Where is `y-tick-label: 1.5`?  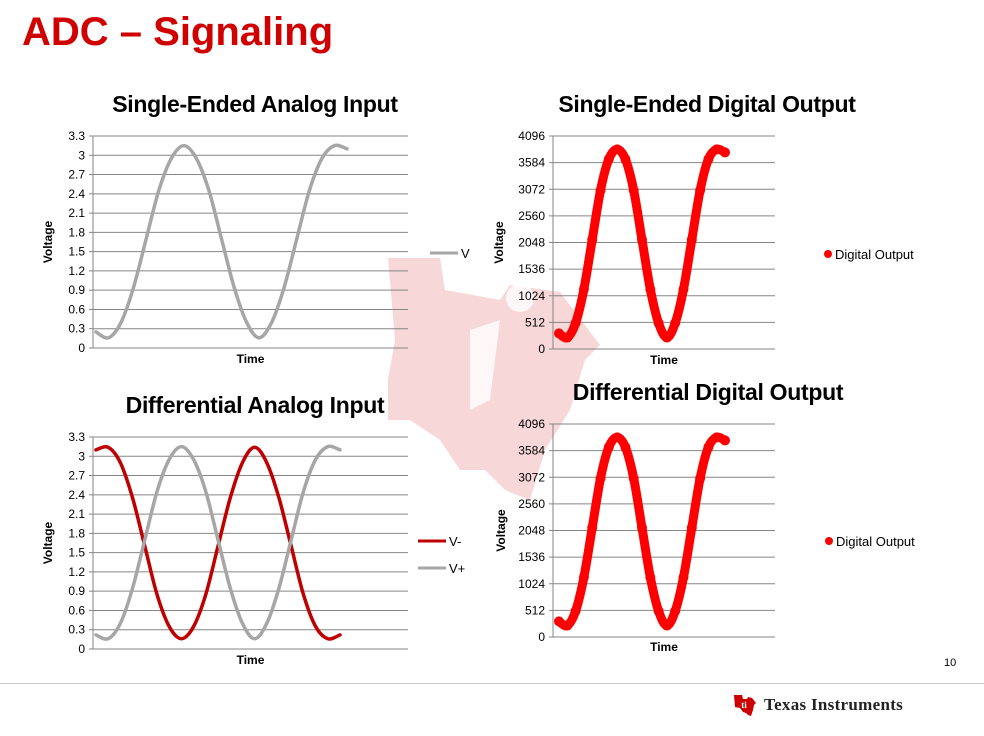
y-tick-label: 1.5 is located at coordinates (76, 252).